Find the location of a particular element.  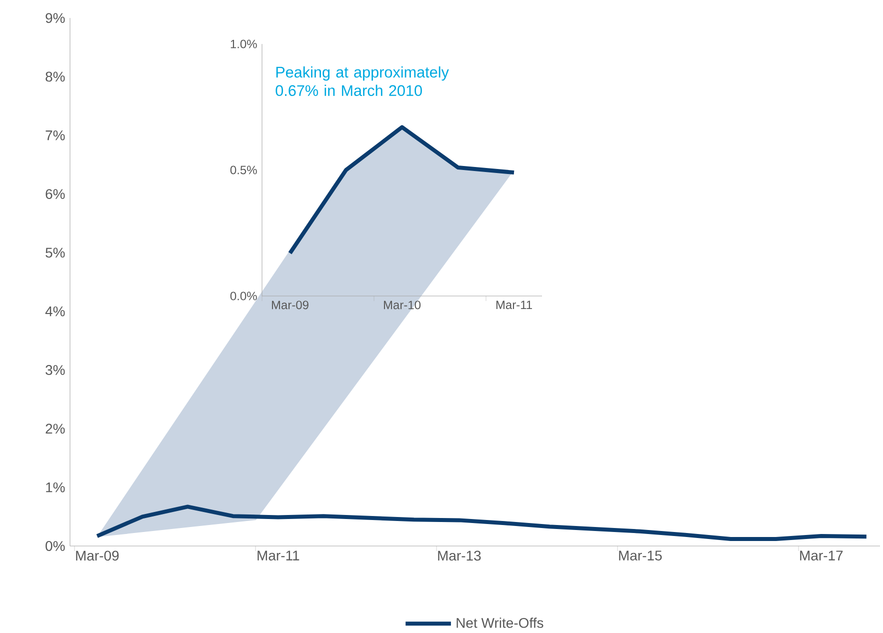

y-tick-label: 1% is located at coordinates (55, 487).